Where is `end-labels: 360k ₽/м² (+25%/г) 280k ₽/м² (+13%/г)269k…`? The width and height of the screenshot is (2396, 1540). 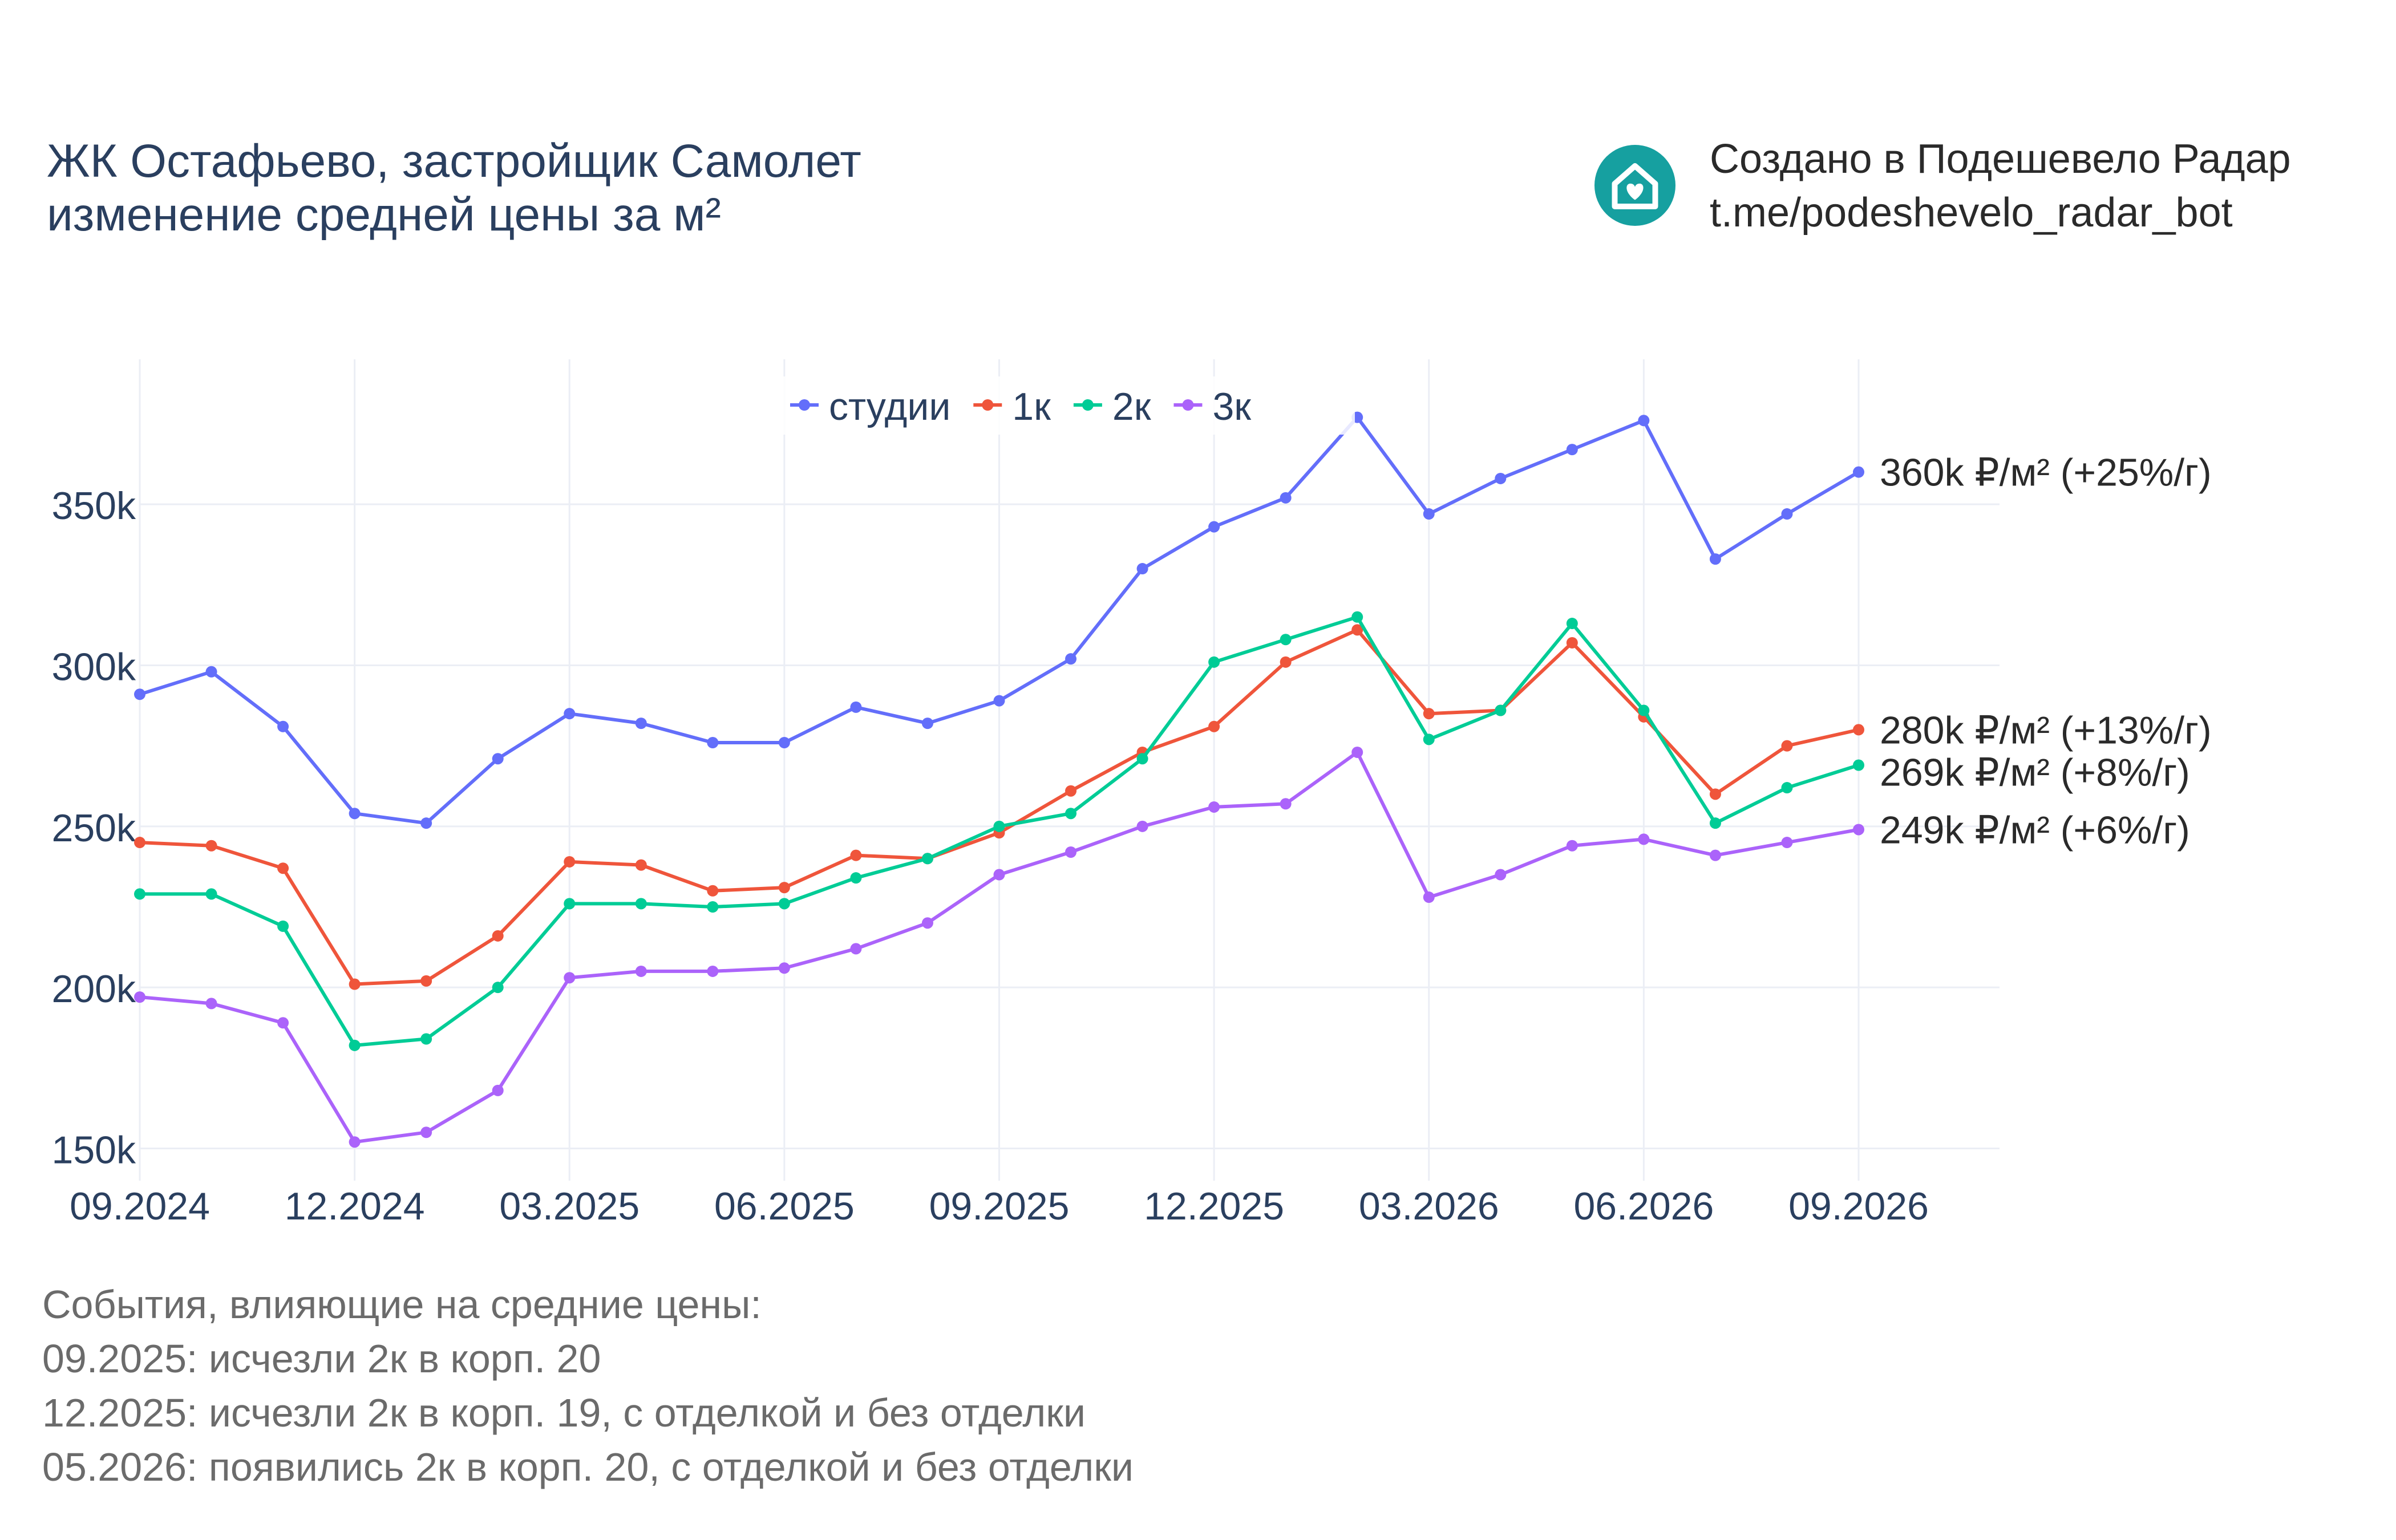 end-labels: 360k ₽/м² (+25%/г) 280k ₽/м² (+13%/г)269k… is located at coordinates (2046, 651).